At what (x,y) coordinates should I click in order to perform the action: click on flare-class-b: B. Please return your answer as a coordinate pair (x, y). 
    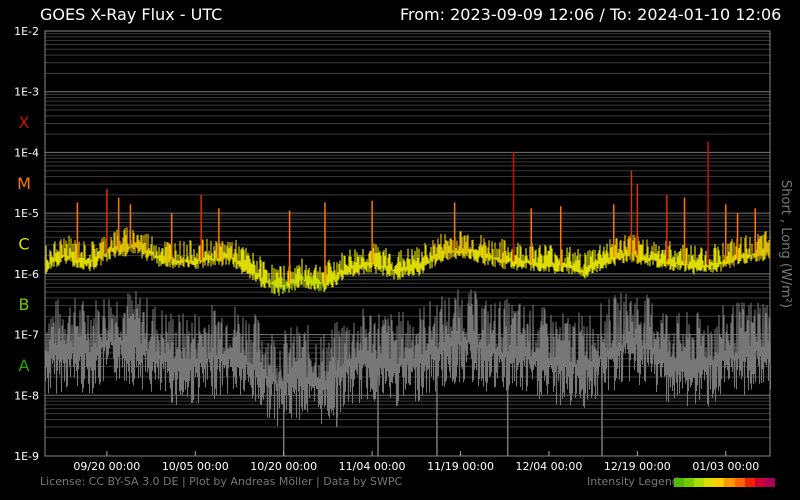
    Looking at the image, I should click on (24, 304).